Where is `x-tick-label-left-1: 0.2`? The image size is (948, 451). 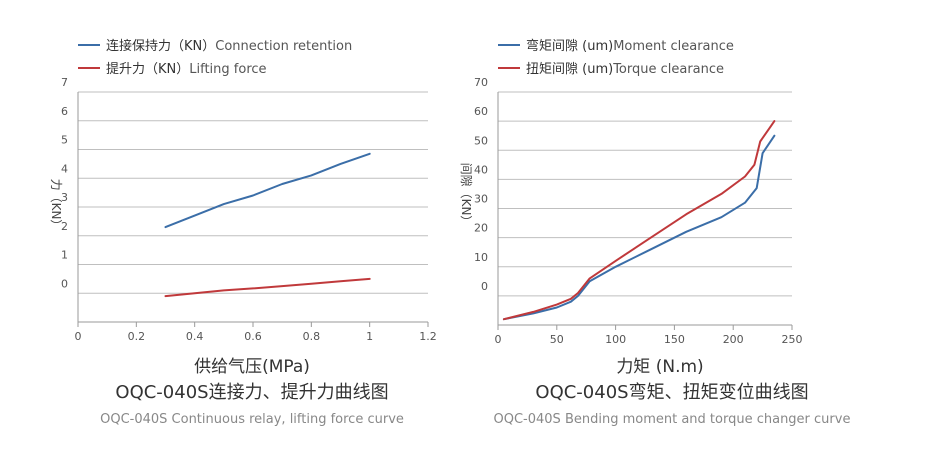
x-tick-label-left-1: 0.2 is located at coordinates (137, 336).